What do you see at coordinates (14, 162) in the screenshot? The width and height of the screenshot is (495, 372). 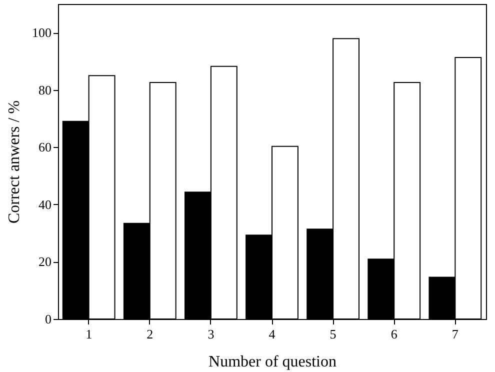 I see `y-axis-title: Correct anwers / %` at bounding box center [14, 162].